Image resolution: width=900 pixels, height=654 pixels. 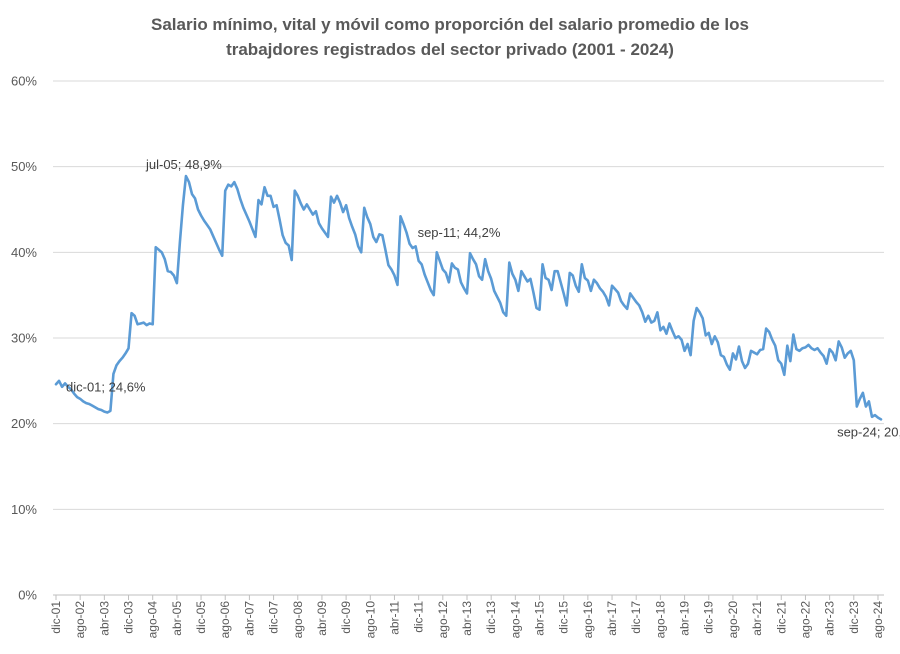 What do you see at coordinates (781, 617) in the screenshot?
I see `x-tick-label: dic-21` at bounding box center [781, 617].